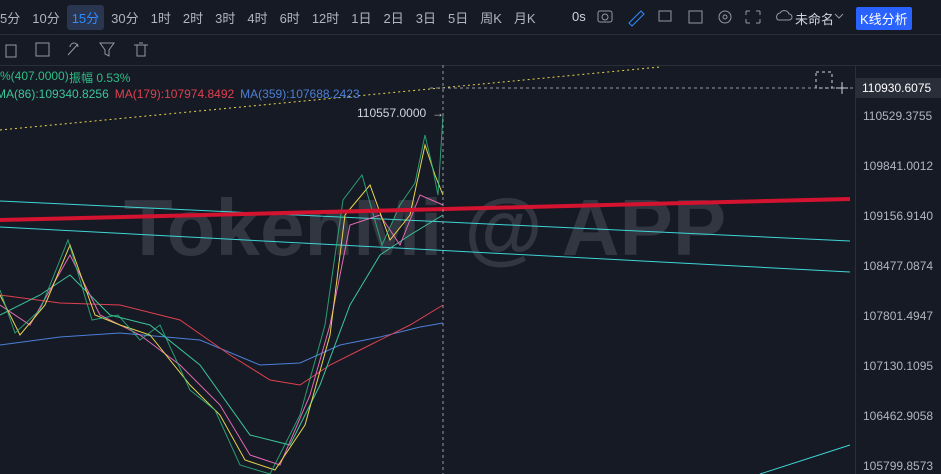 Image resolution: width=941 pixels, height=474 pixels. Describe the element at coordinates (824, 80) in the screenshot. I see `crosshair-icon` at that location.